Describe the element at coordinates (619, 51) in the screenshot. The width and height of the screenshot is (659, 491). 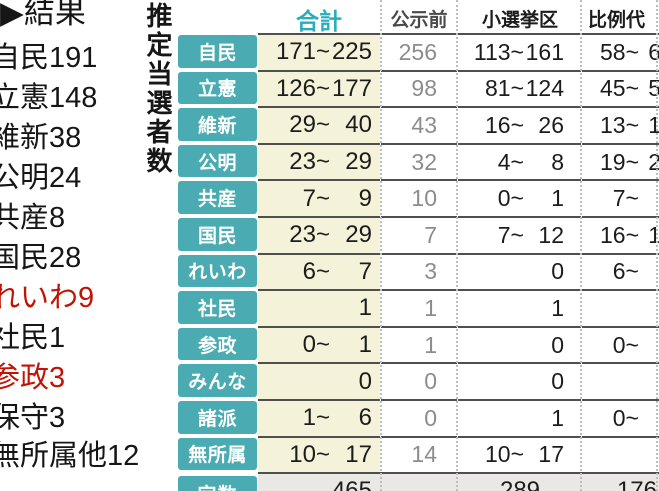
I see `pr-low: 58~` at that location.